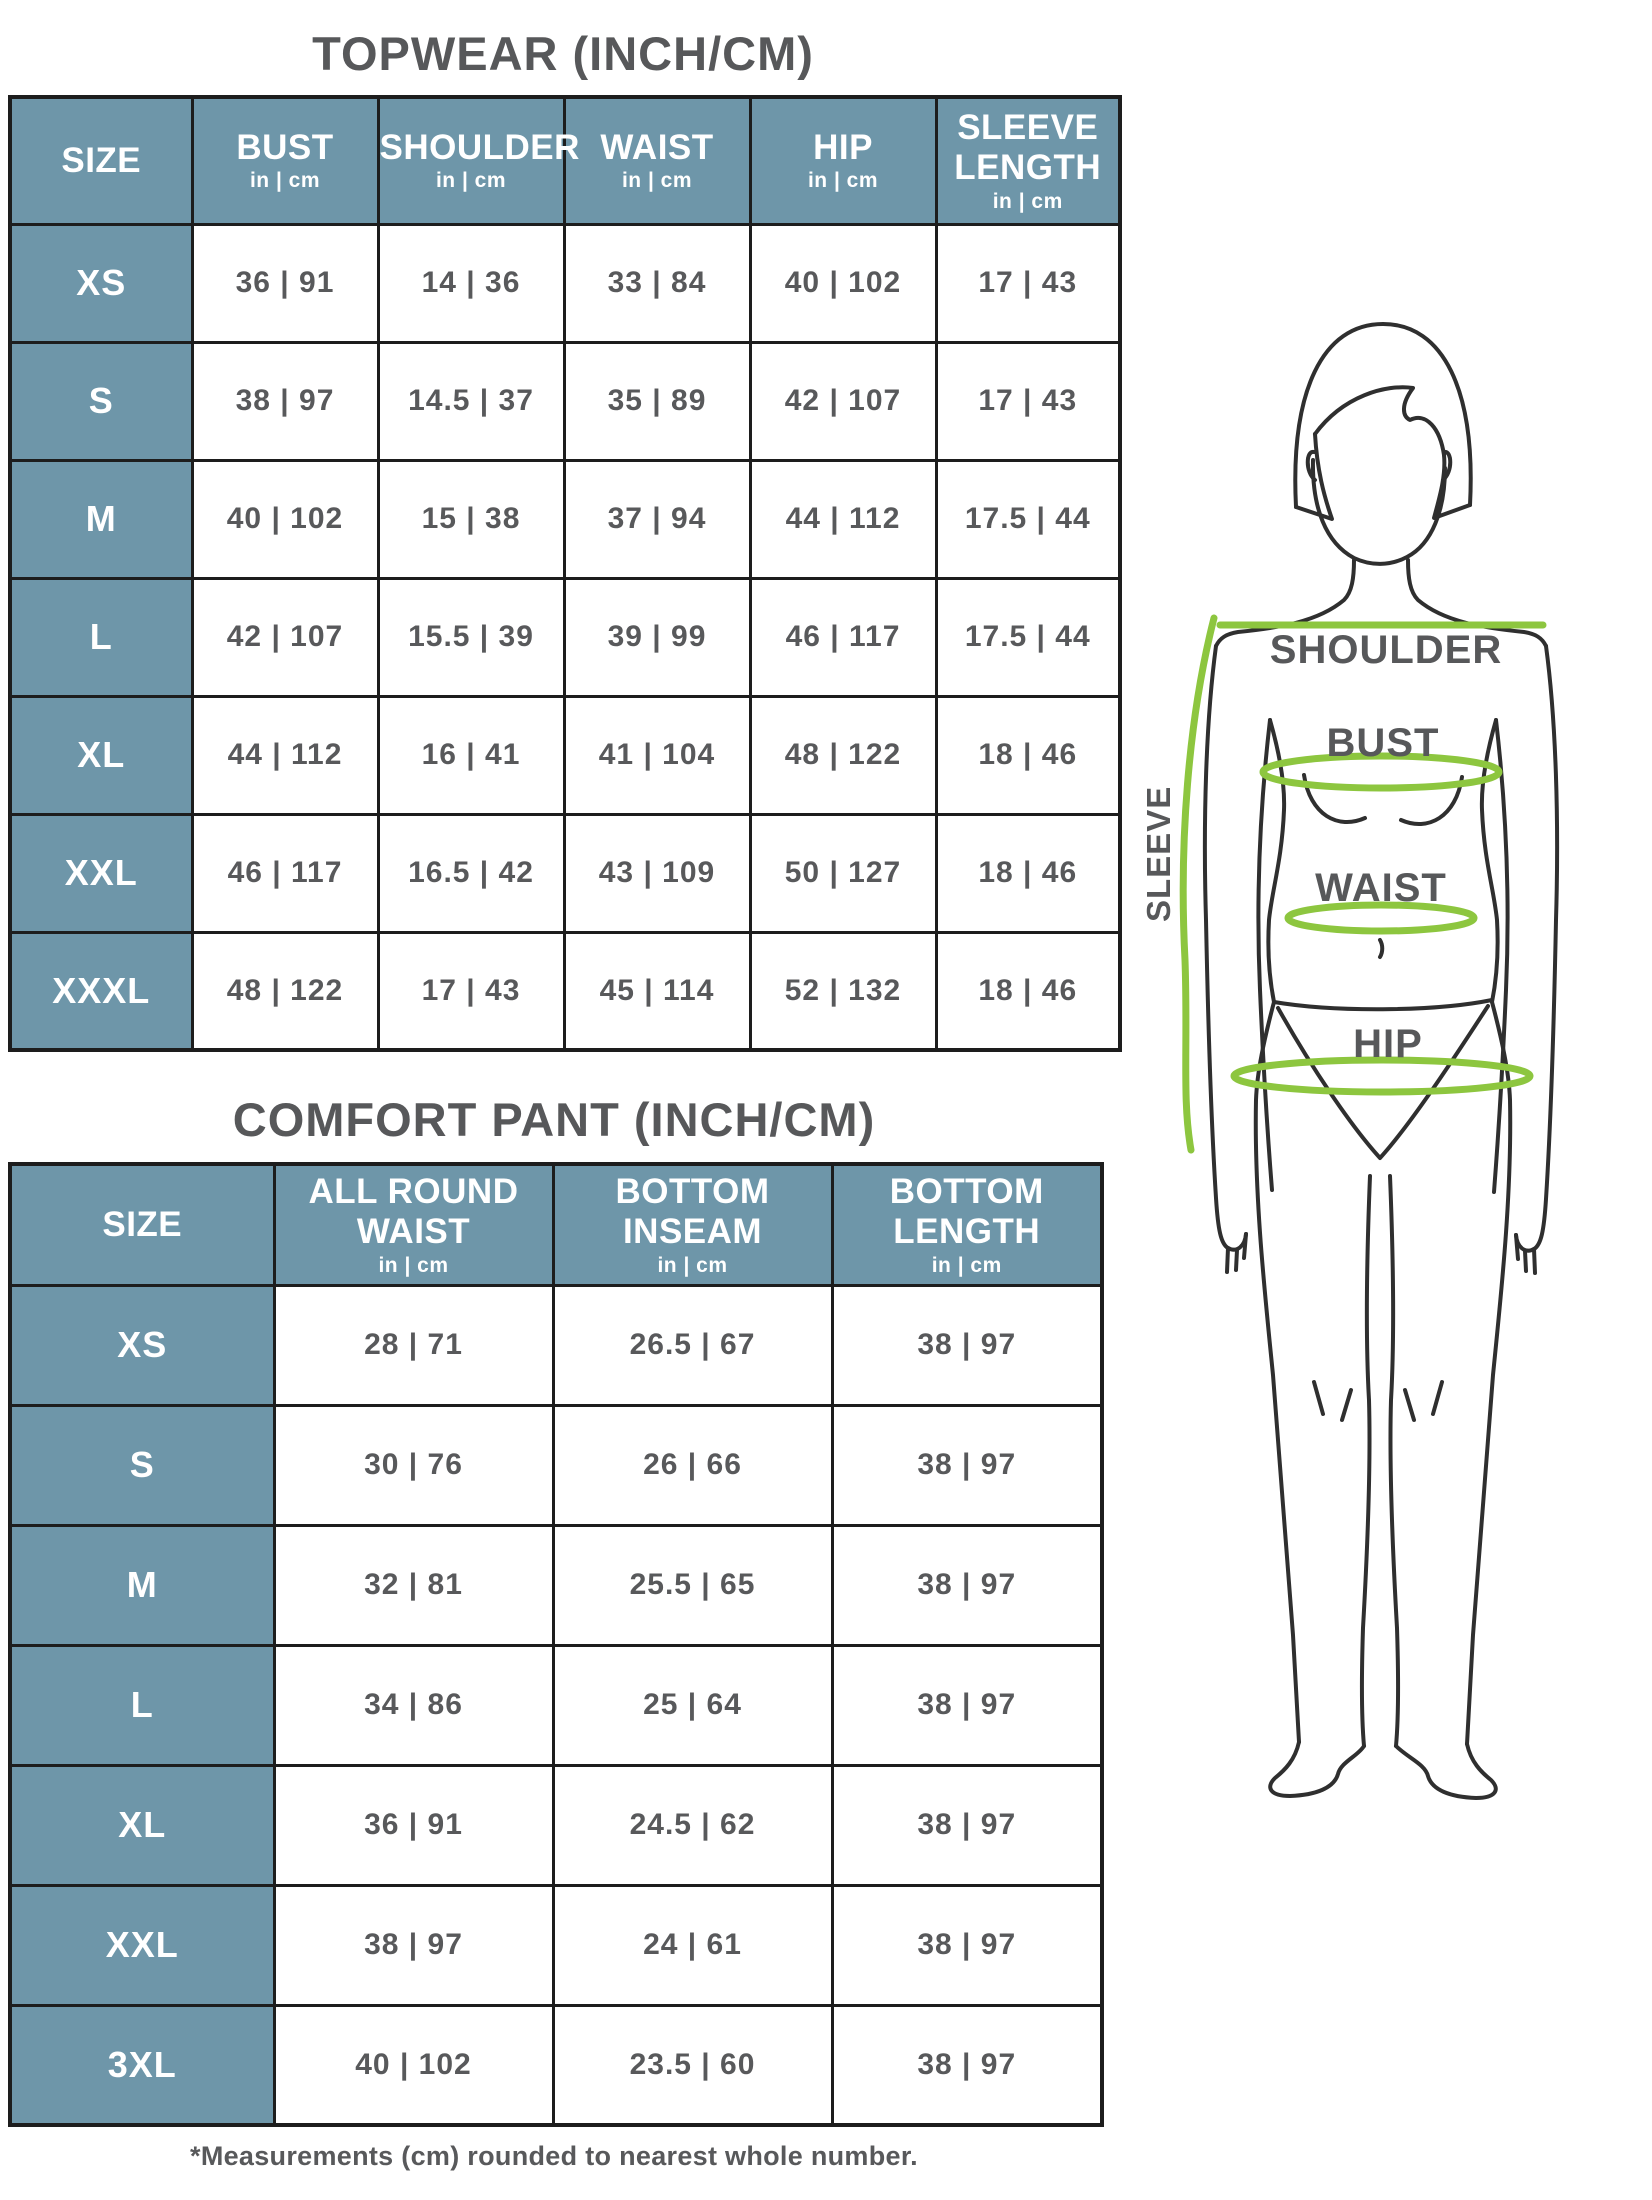 Image resolution: width=1652 pixels, height=2200 pixels. What do you see at coordinates (1381, 918) in the screenshot?
I see `waist-measure-ellipse` at bounding box center [1381, 918].